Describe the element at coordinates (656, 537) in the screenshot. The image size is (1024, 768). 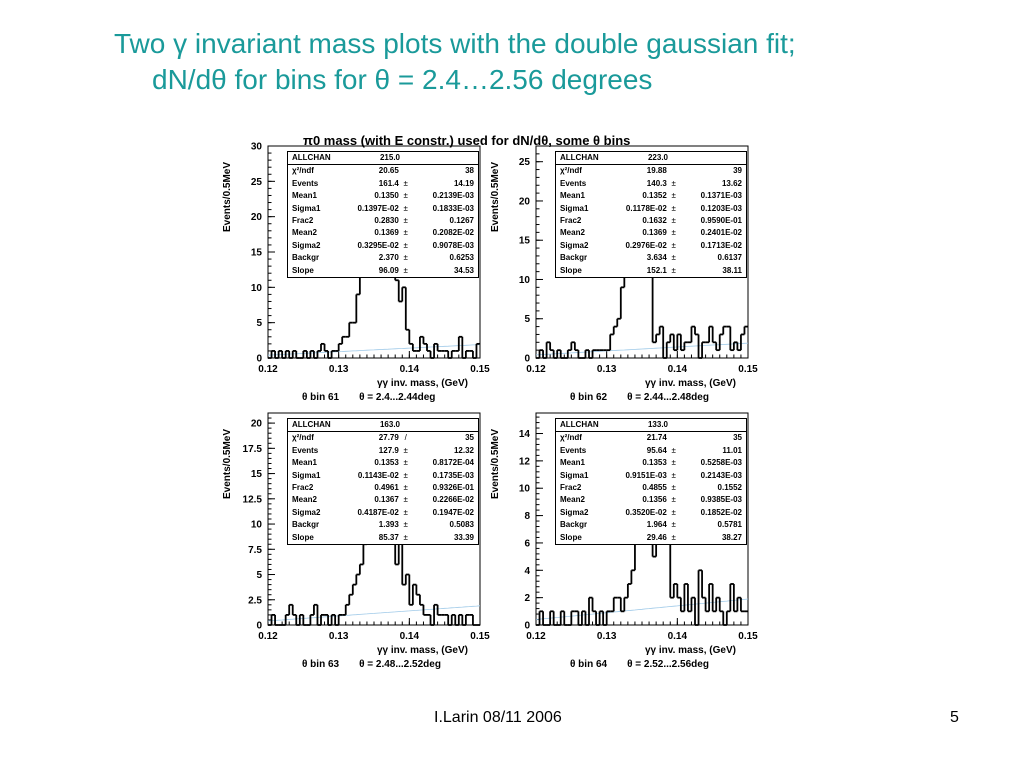
I see `stats-param-value: 29.46` at that location.